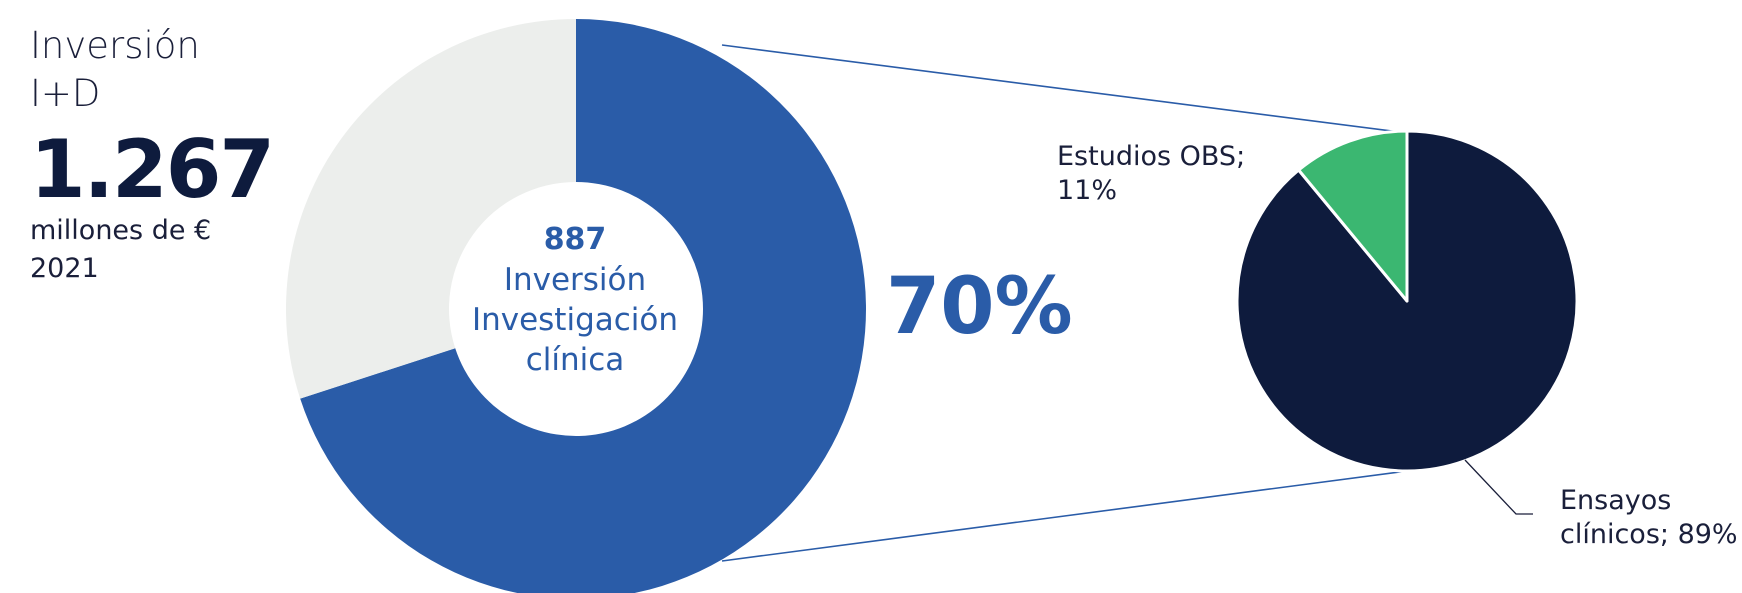 The width and height of the screenshot is (1742, 593). Describe the element at coordinates (575, 360) in the screenshot. I see `donut-center-line3: clínica` at that location.